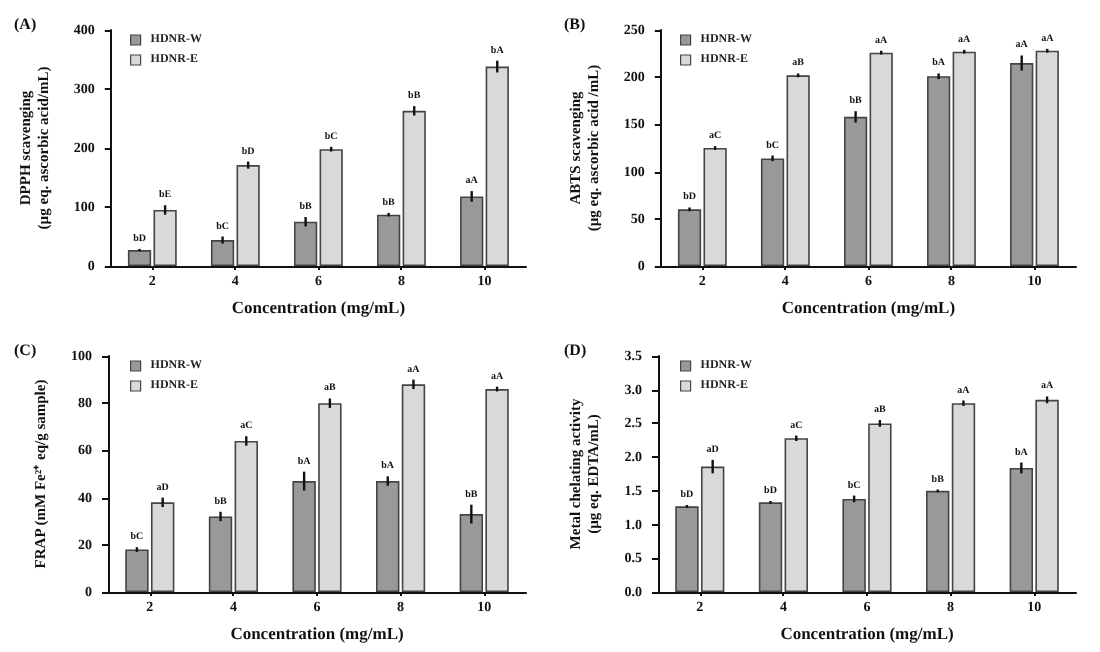 Image resolution: width=1100 pixels, height=652 pixels. What do you see at coordinates (25, 350) in the screenshot?
I see `chart-title: (C)` at bounding box center [25, 350].